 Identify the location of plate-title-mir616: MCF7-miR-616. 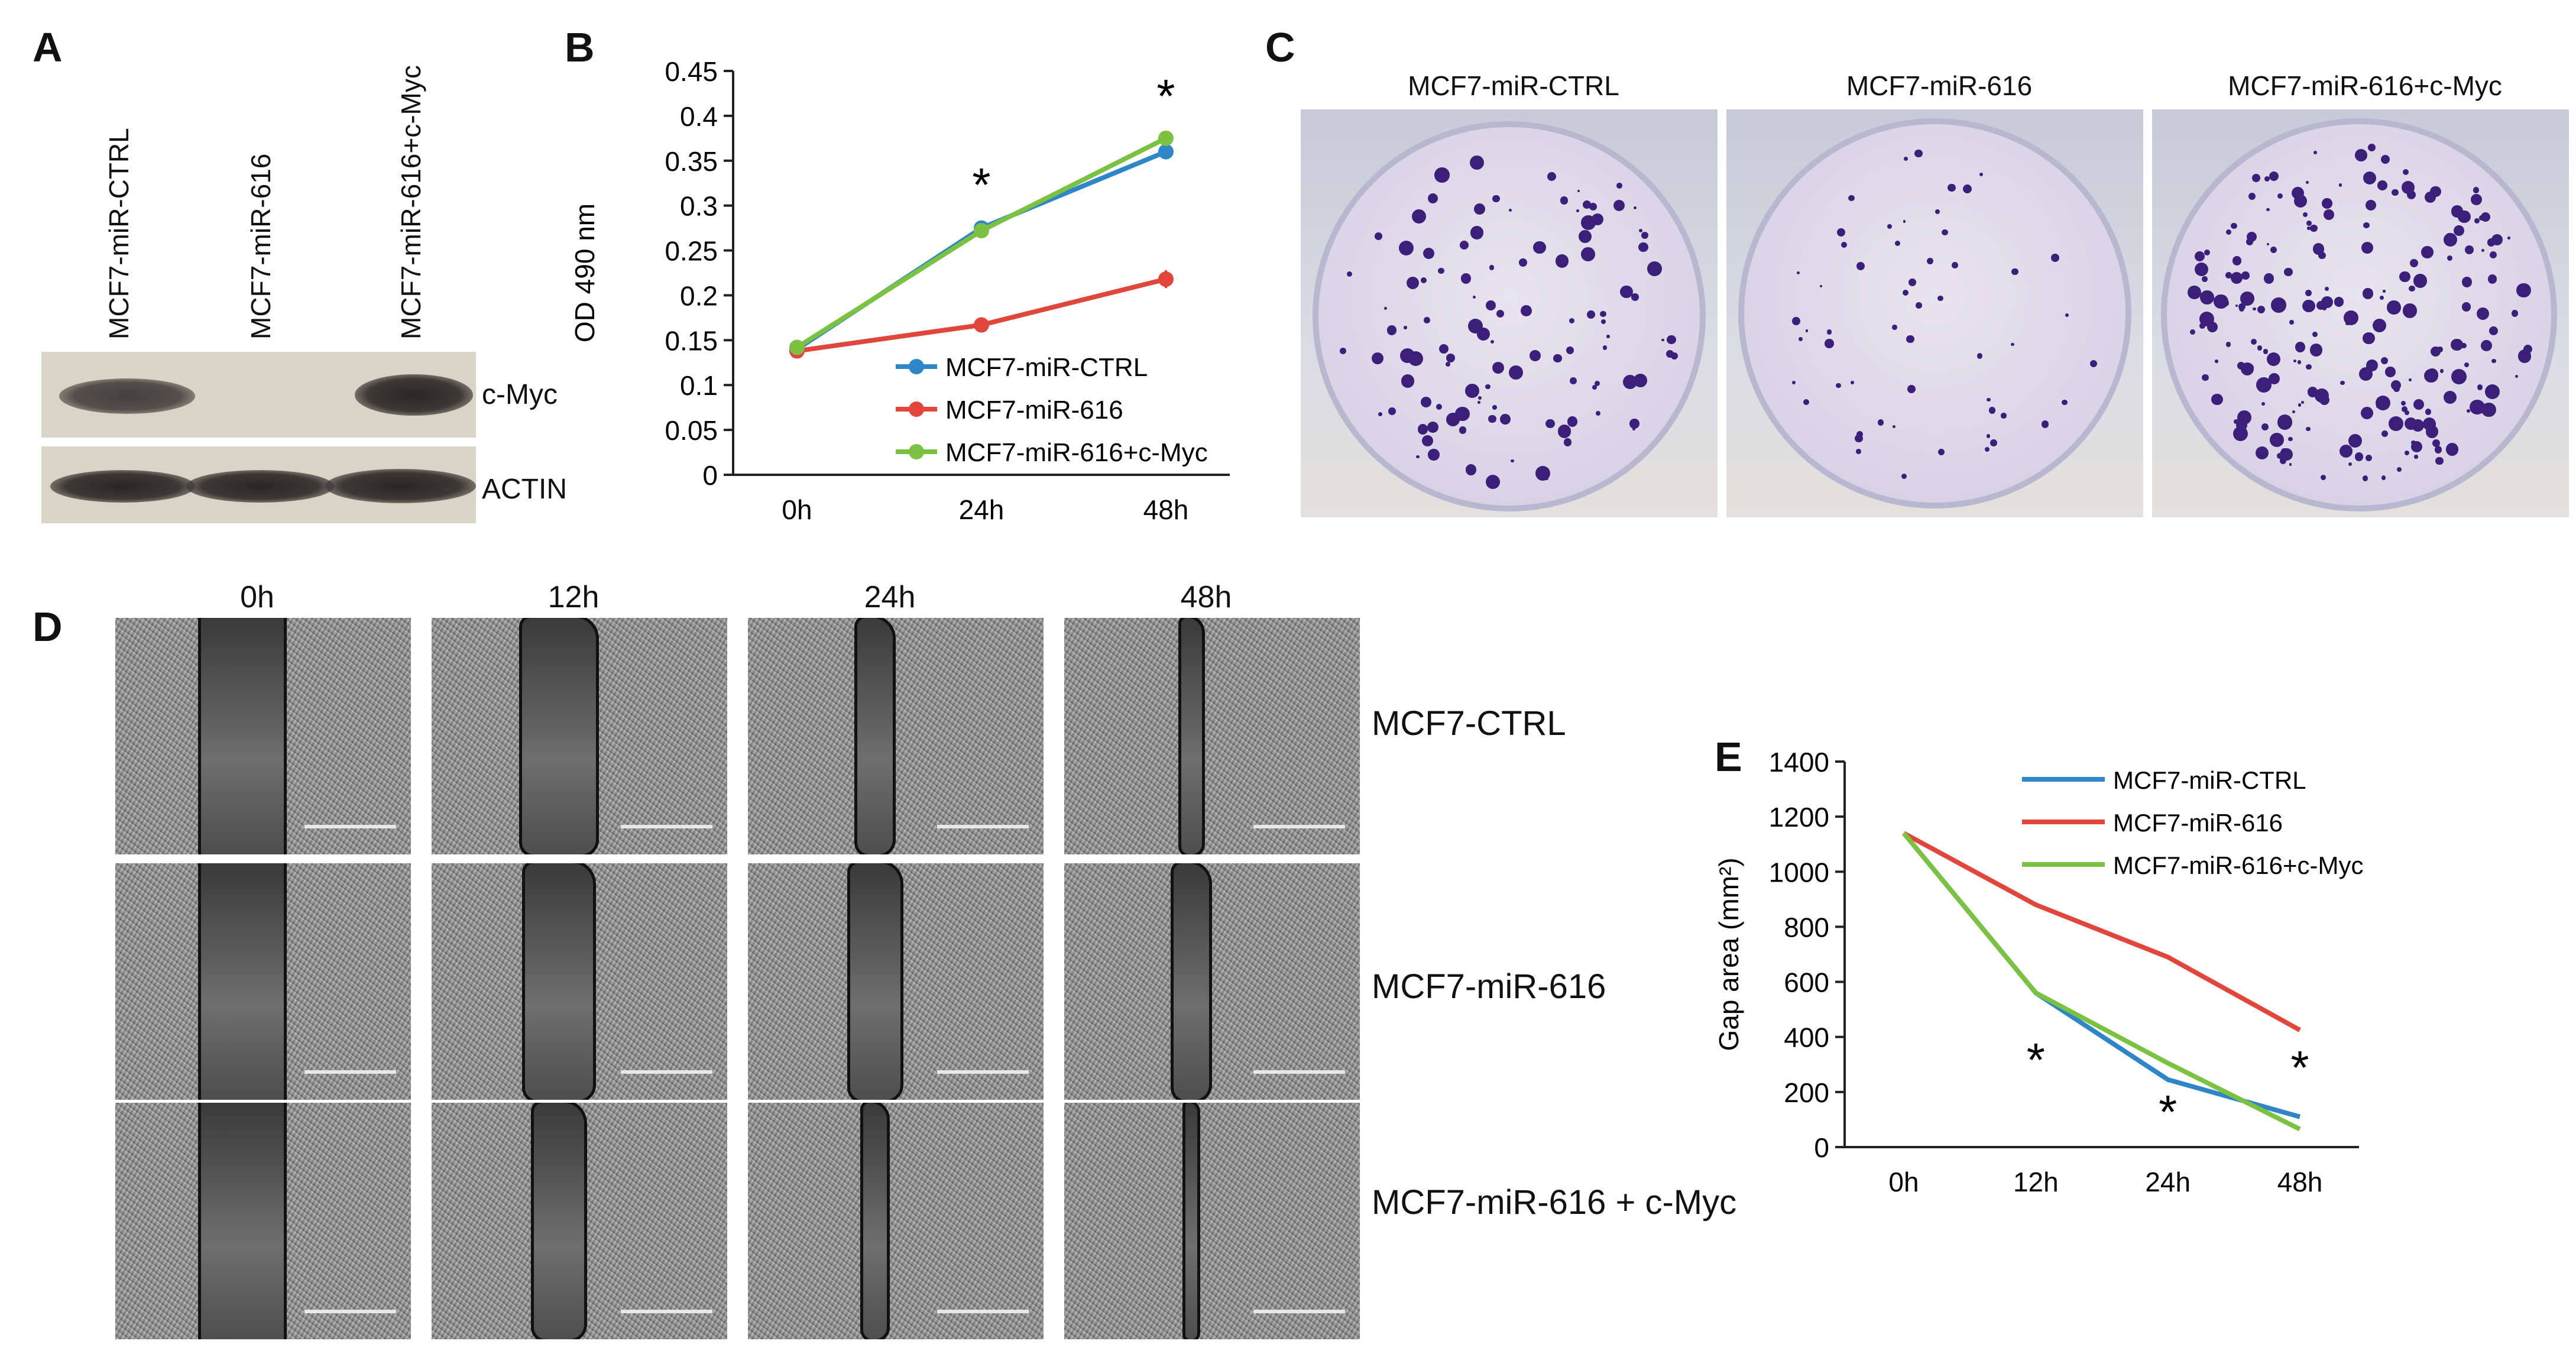
(1939, 85).